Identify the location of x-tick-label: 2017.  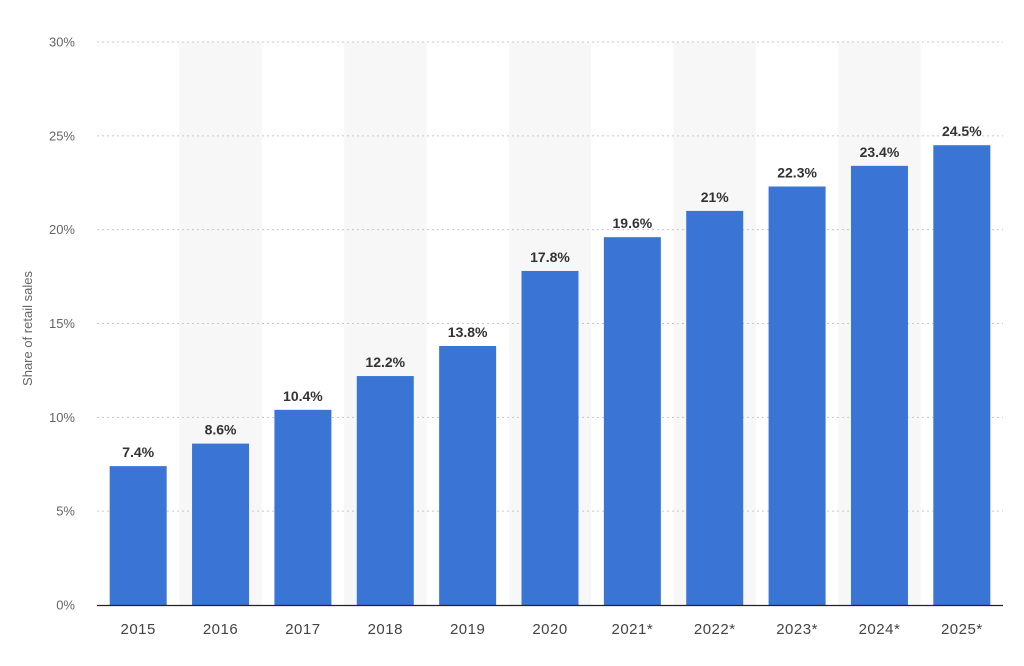
(302, 629).